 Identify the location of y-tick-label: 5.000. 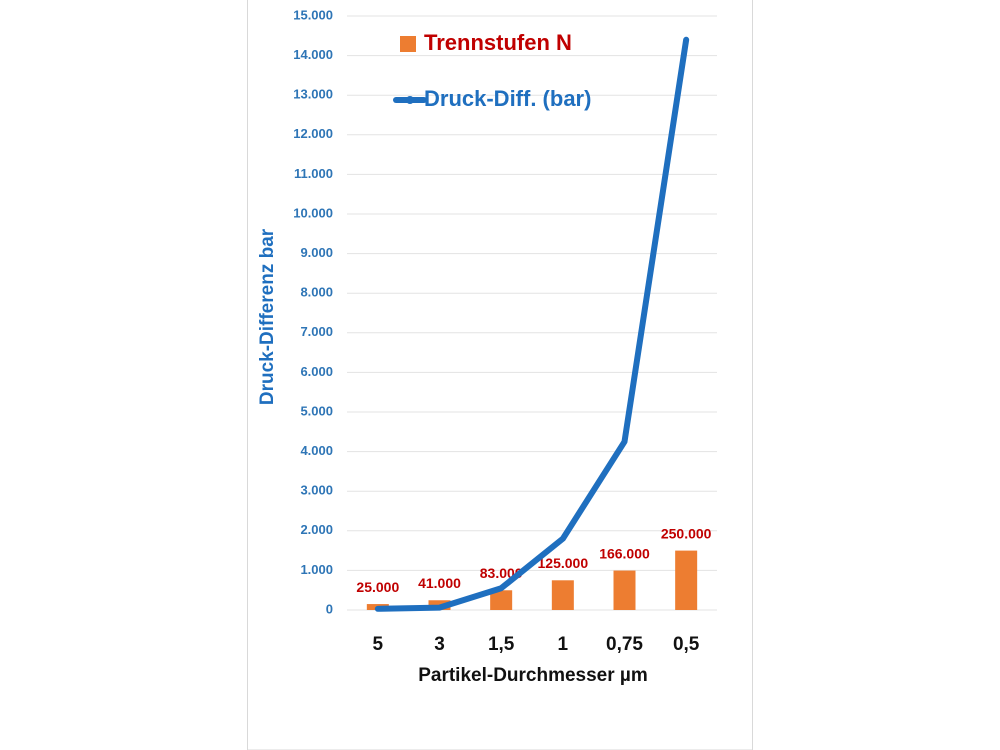
(316, 410).